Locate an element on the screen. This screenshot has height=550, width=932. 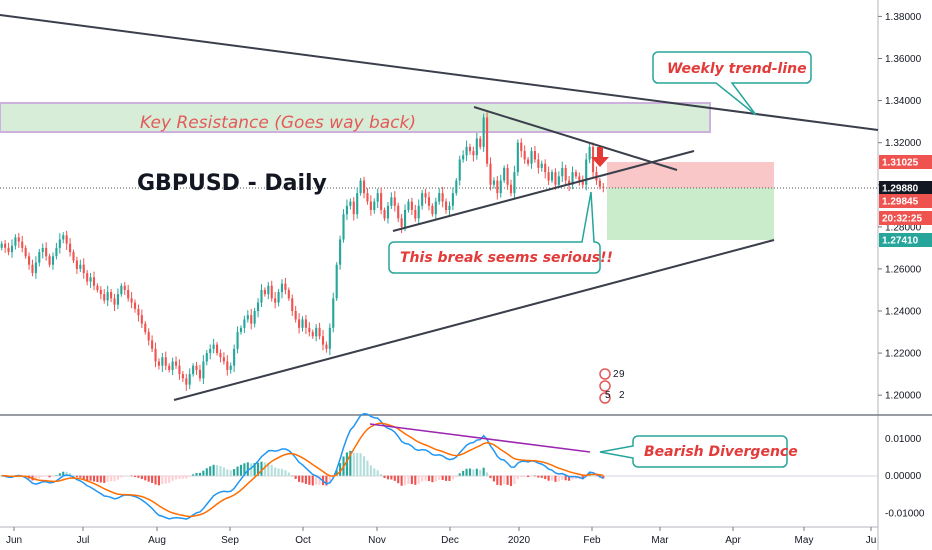
wedge-upper-line is located at coordinates (575, 138).